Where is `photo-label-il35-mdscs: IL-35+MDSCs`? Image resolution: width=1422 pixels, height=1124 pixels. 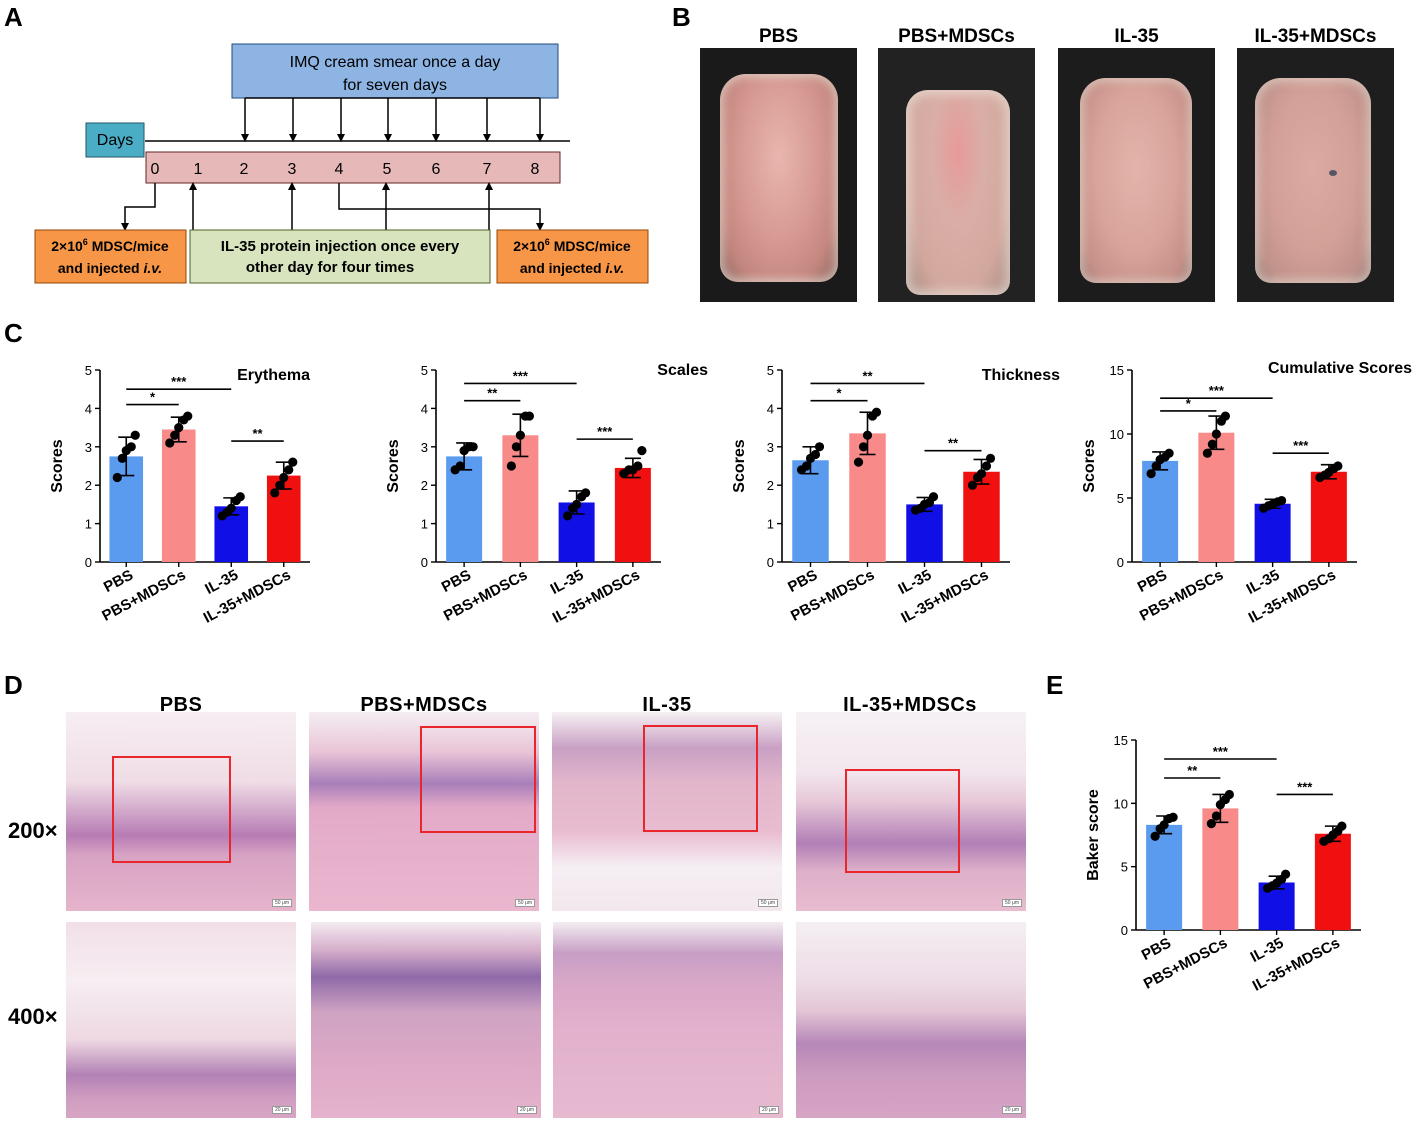 photo-label-il35-mdscs: IL-35+MDSCs is located at coordinates (1315, 36).